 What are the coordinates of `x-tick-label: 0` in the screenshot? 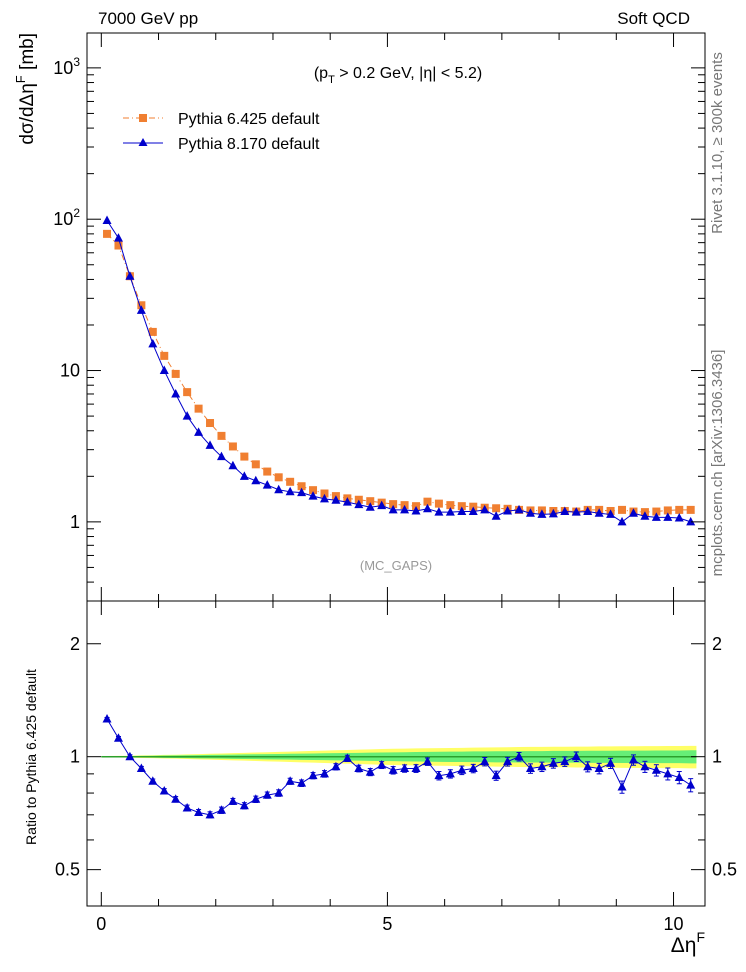 It's located at (101, 924).